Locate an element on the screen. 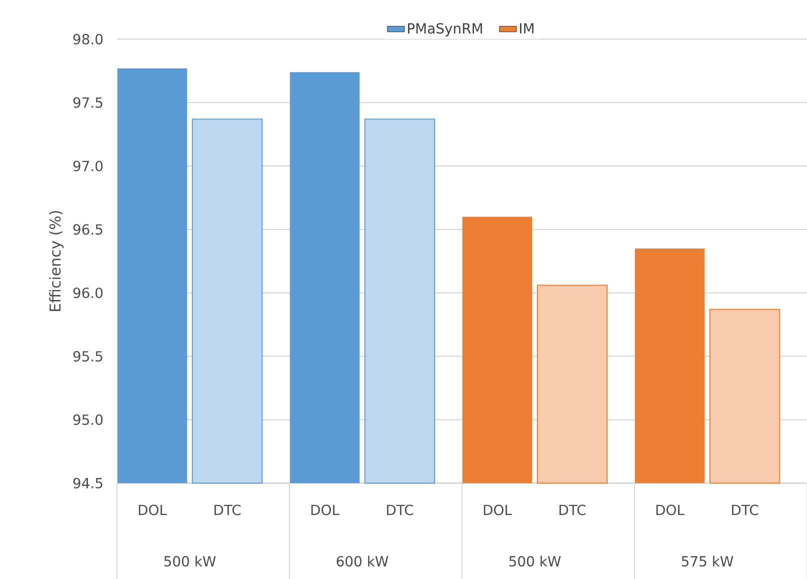 This screenshot has width=807, height=579. legend-label: IM is located at coordinates (527, 28).